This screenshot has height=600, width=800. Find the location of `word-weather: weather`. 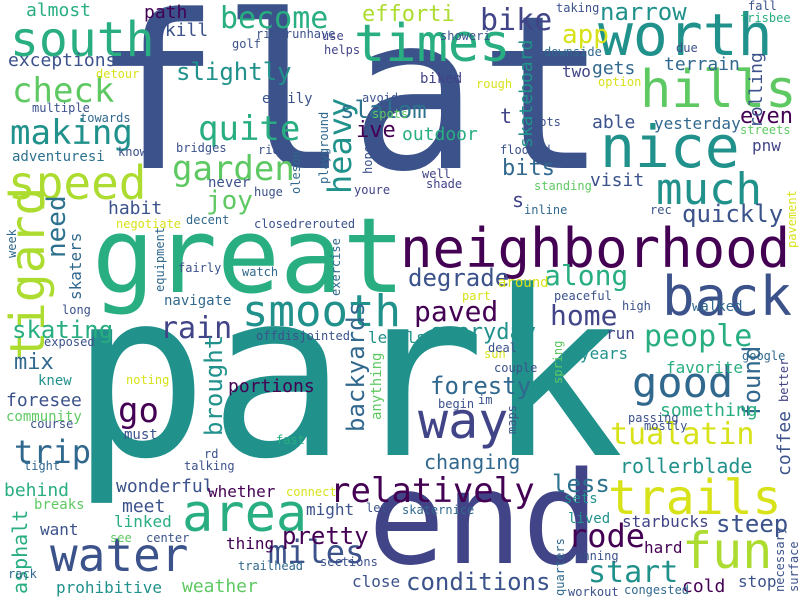

word-weather: weather is located at coordinates (220, 586).